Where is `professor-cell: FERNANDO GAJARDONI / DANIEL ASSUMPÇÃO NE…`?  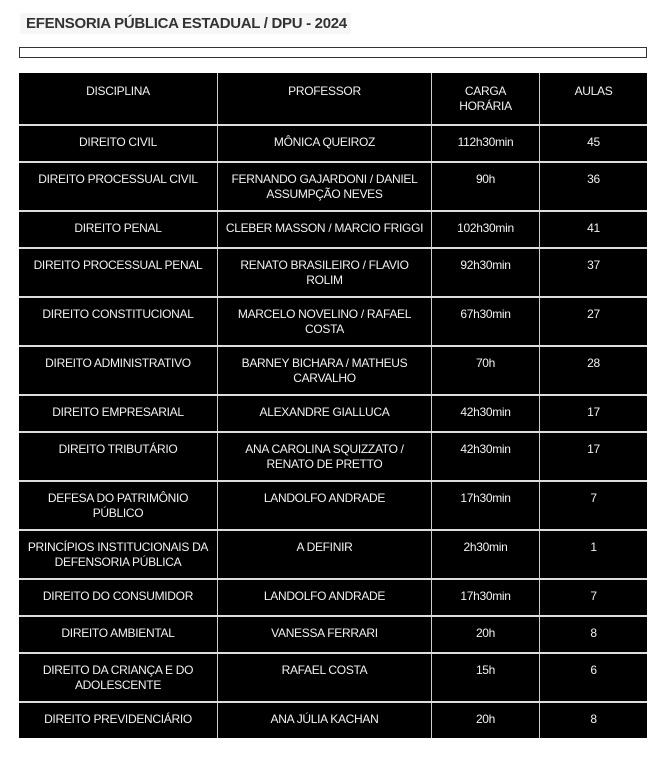 professor-cell: FERNANDO GAJARDONI / DANIEL ASSUMPÇÃO NE… is located at coordinates (324, 186).